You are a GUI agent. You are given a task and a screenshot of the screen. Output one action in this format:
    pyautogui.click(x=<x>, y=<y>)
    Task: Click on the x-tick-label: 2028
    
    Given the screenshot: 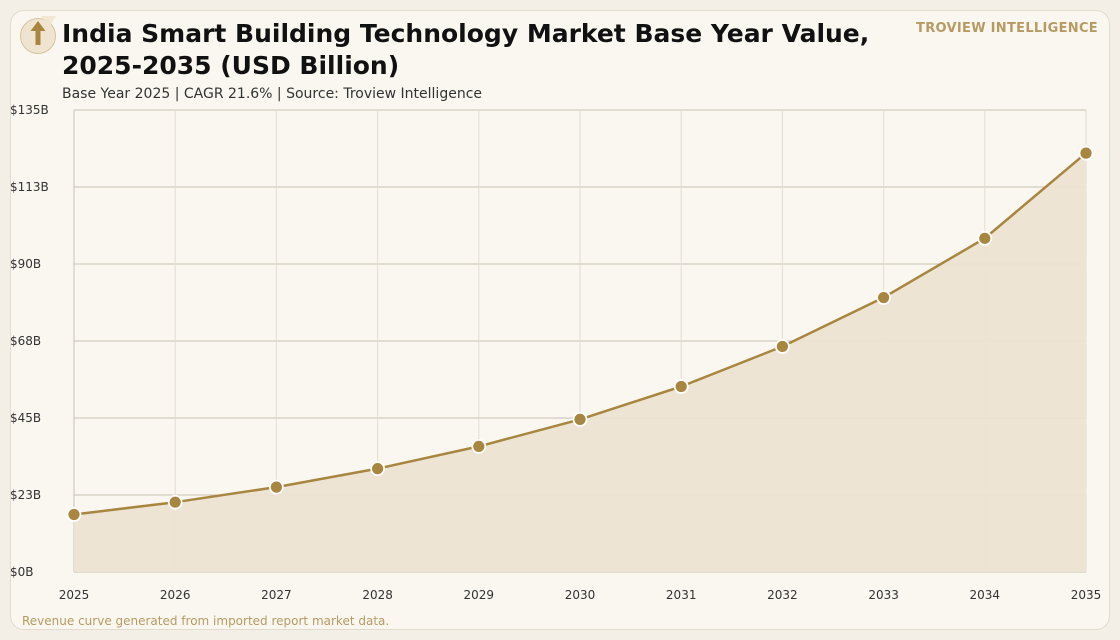 What is the action you would take?
    pyautogui.click(x=377, y=595)
    